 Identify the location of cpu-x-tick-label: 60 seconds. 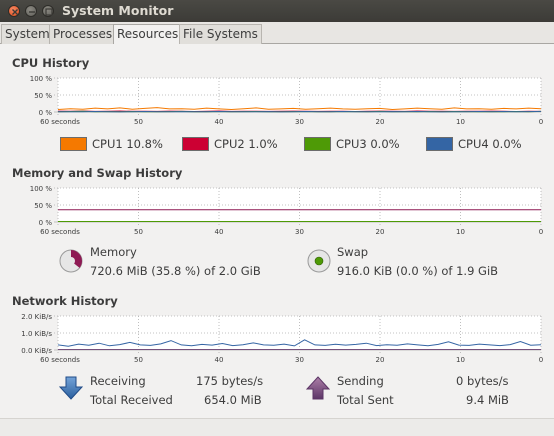
(60, 122).